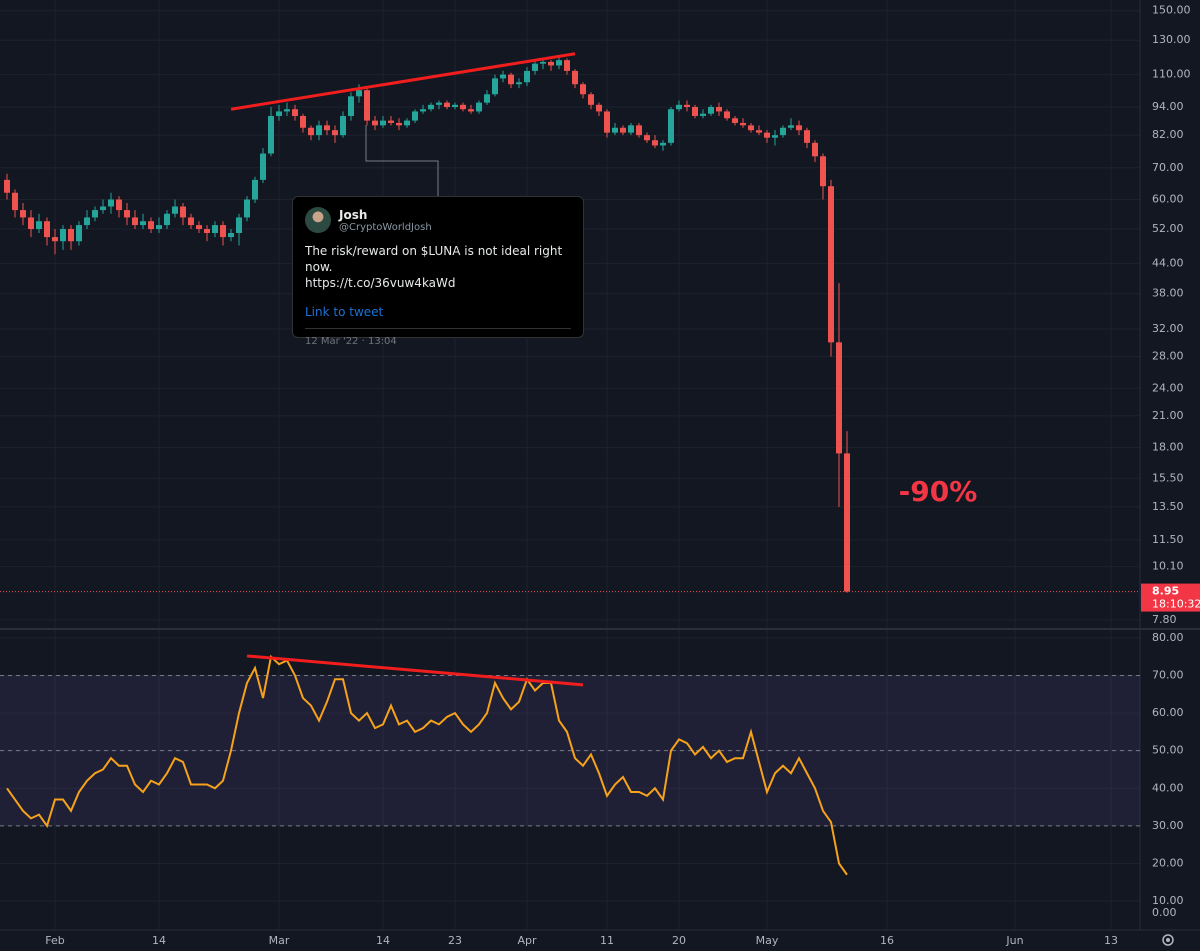 Image resolution: width=1200 pixels, height=951 pixels. Describe the element at coordinates (380, 283) in the screenshot. I see `tweet-url: https://t.co/36vuw4kaWd` at that location.